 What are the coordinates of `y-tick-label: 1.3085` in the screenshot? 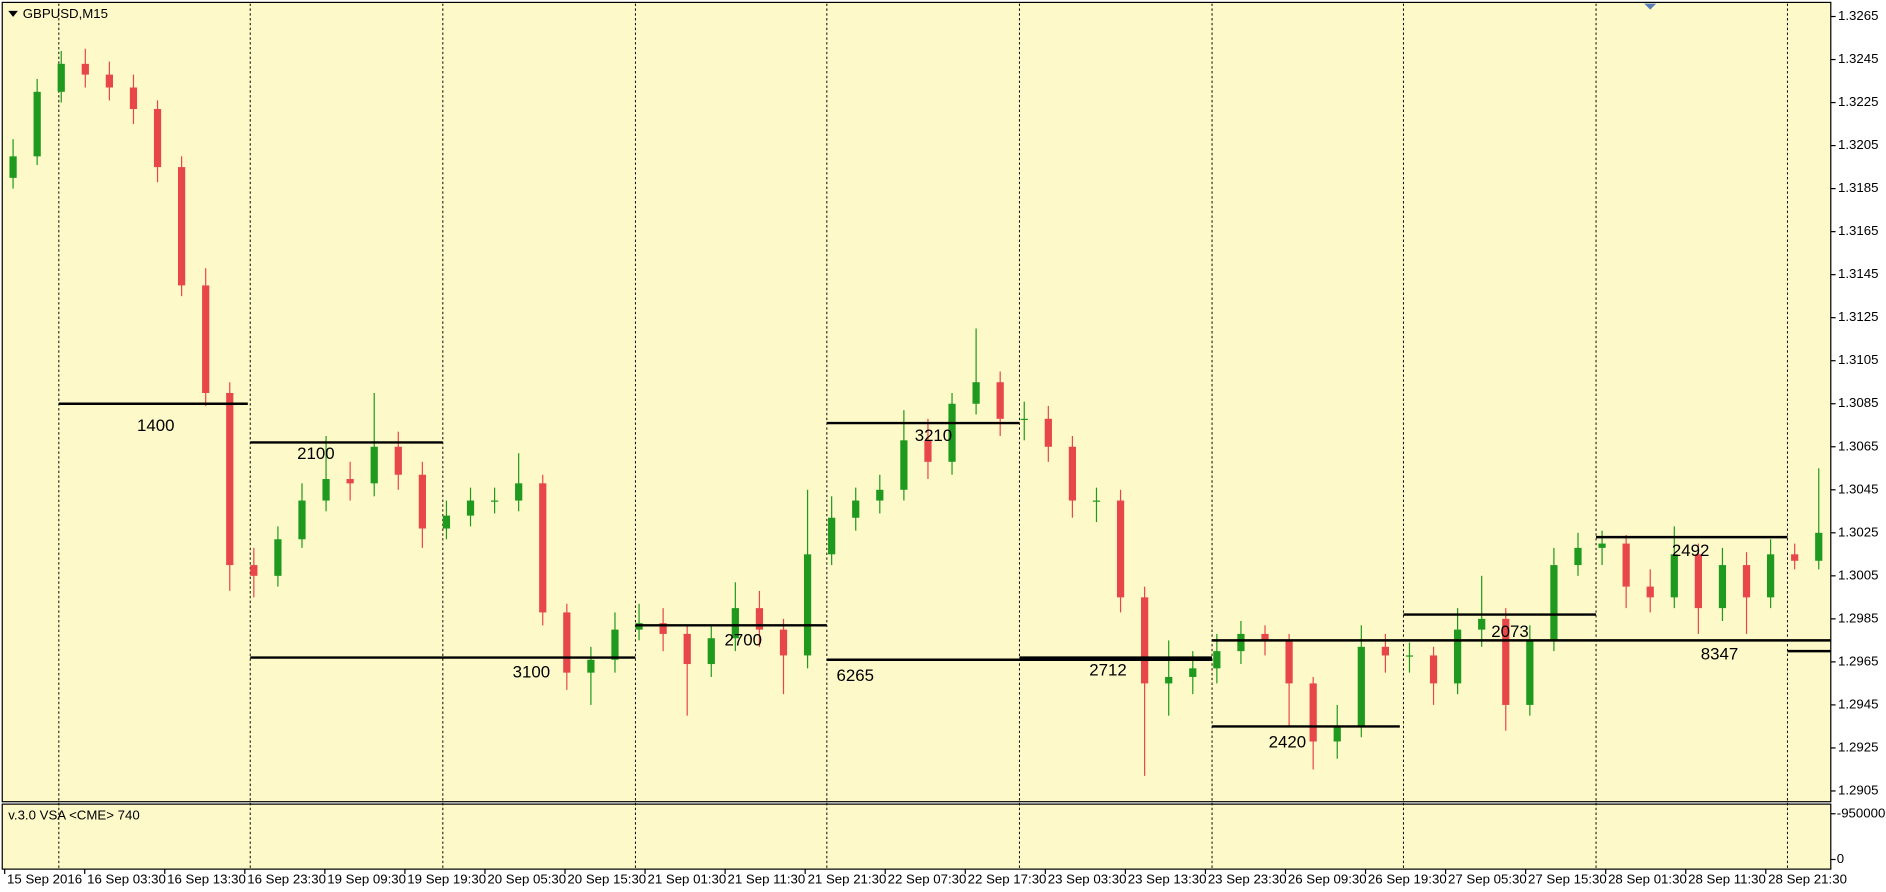 It's located at (1858, 402).